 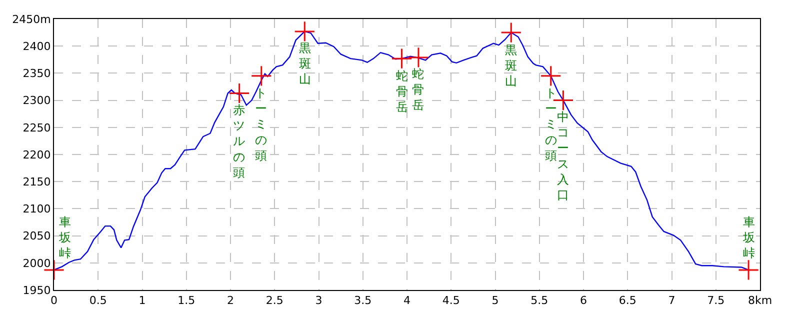 I want to click on annotation: 中コース入口, so click(x=563, y=156).